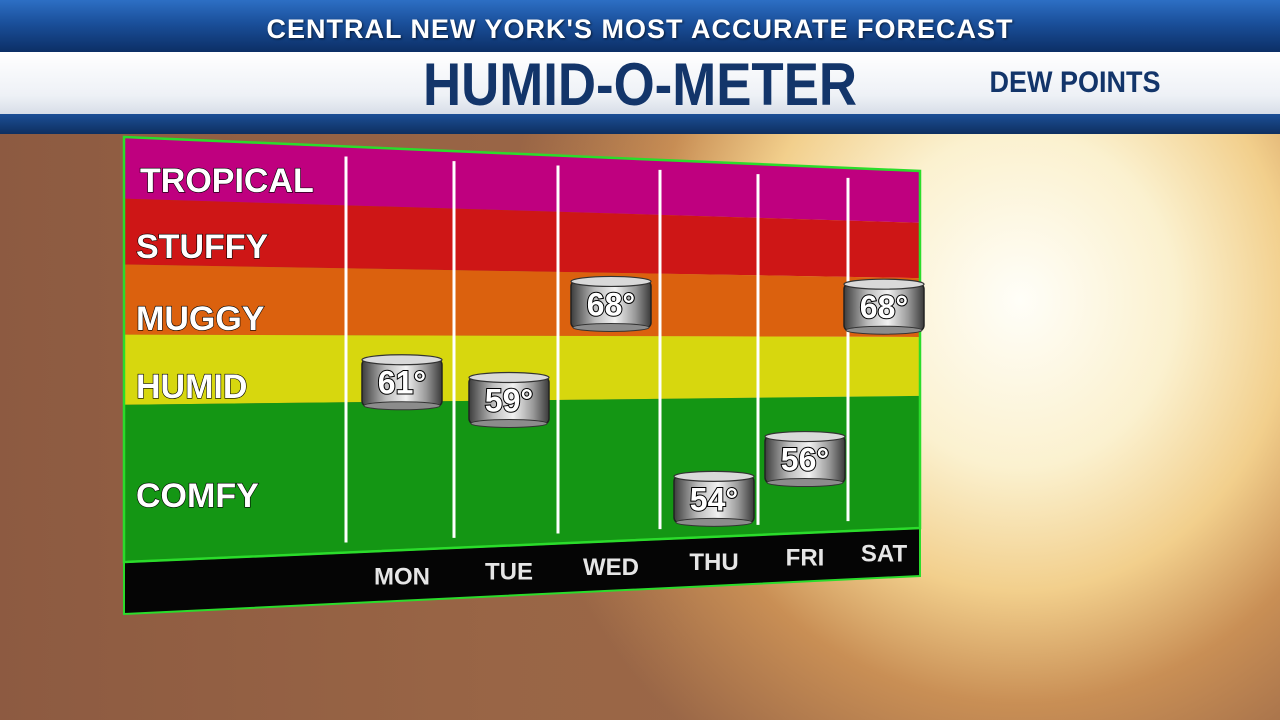 This screenshot has width=1280, height=720. I want to click on dewpoint-marker-tue: 59°, so click(509, 399).